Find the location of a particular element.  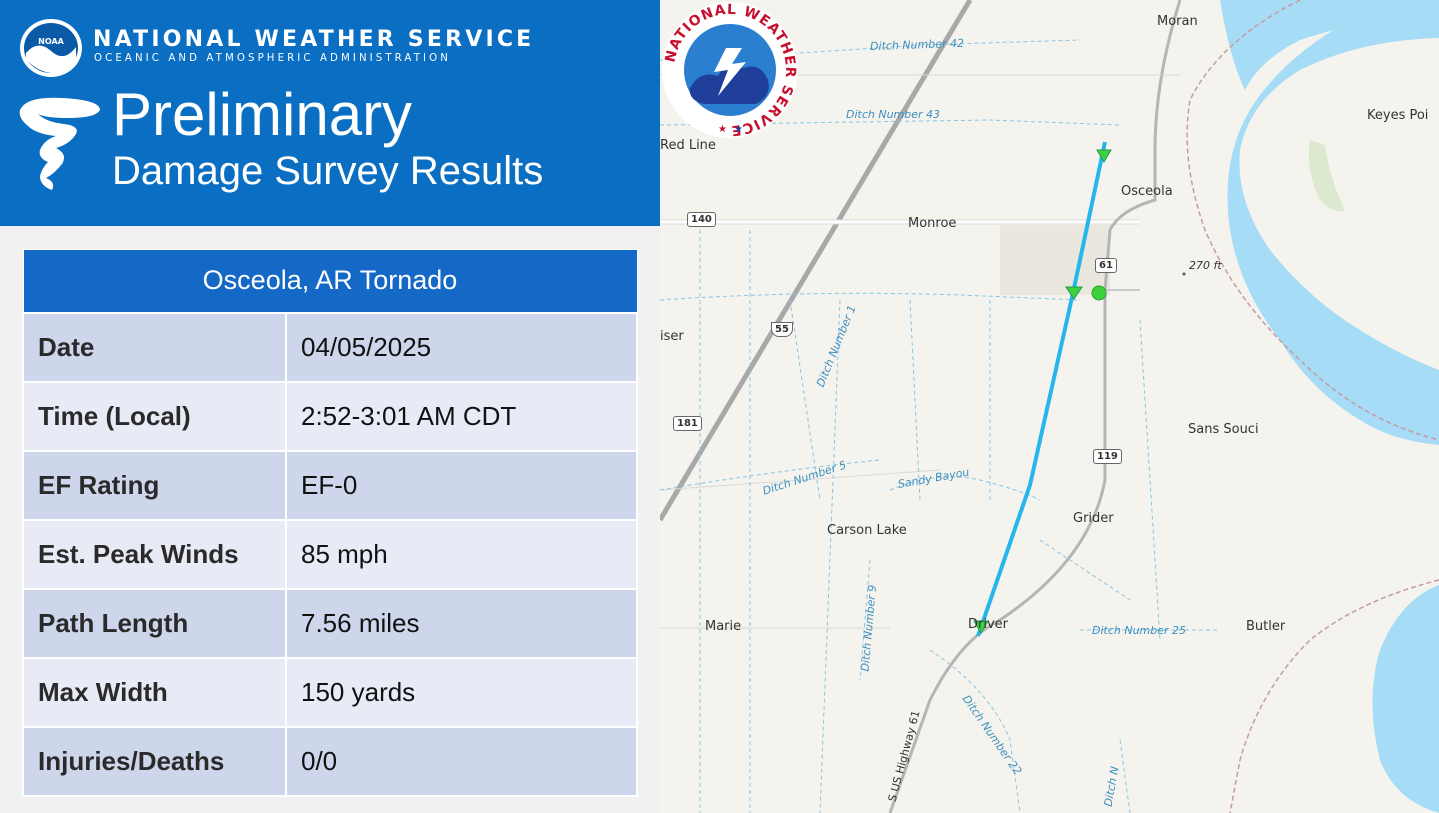

river-island is located at coordinates (1345, 172).